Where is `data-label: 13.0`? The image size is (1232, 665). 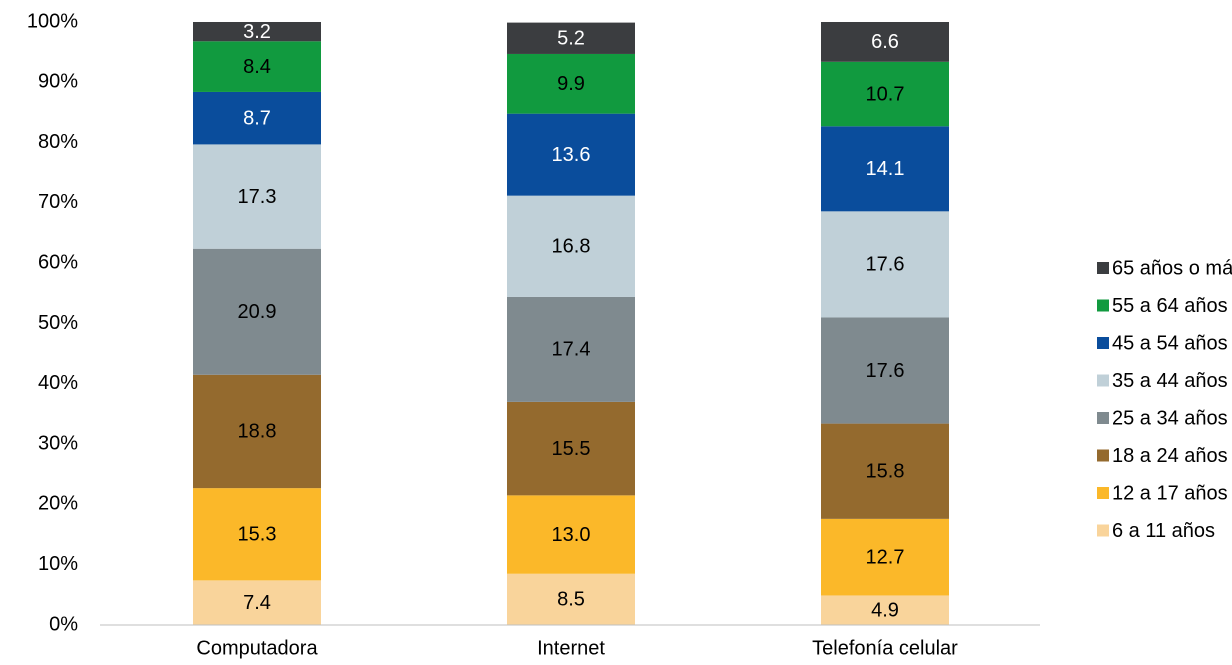
data-label: 13.0 is located at coordinates (571, 535).